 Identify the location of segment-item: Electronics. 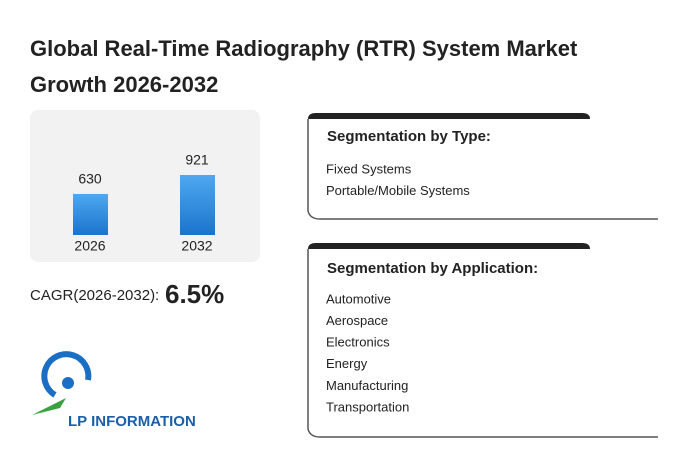
(358, 342).